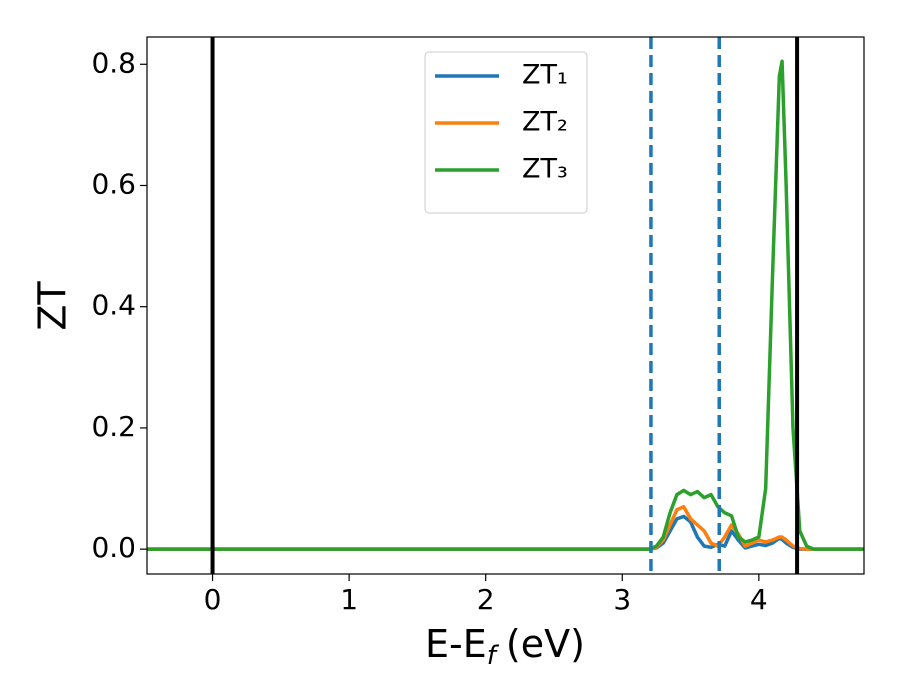 The image size is (900, 700). Describe the element at coordinates (545, 122) in the screenshot. I see `legend-label: ZT₂` at that location.